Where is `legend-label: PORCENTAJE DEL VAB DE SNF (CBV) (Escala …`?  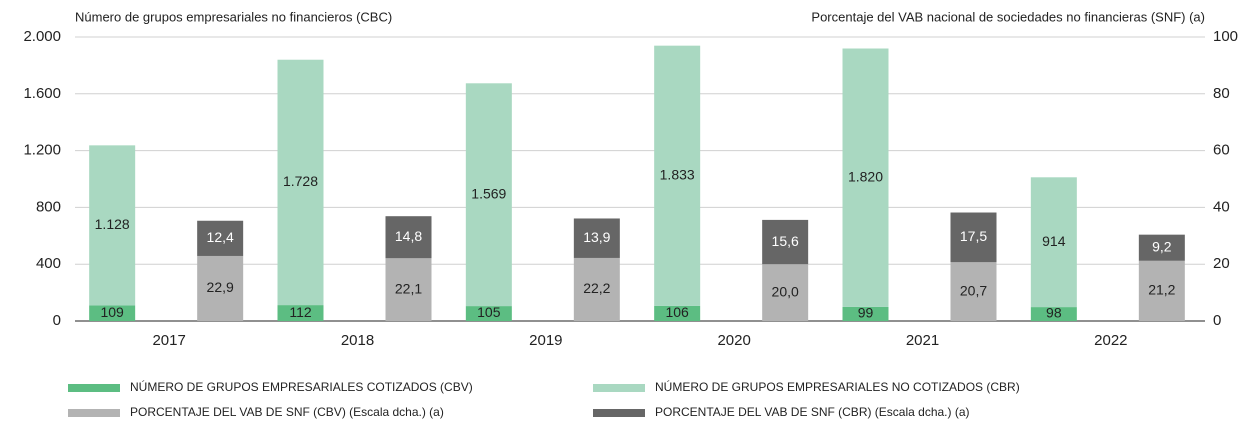 legend-label: PORCENTAJE DEL VAB DE SNF (CBV) (Escala … is located at coordinates (287, 412).